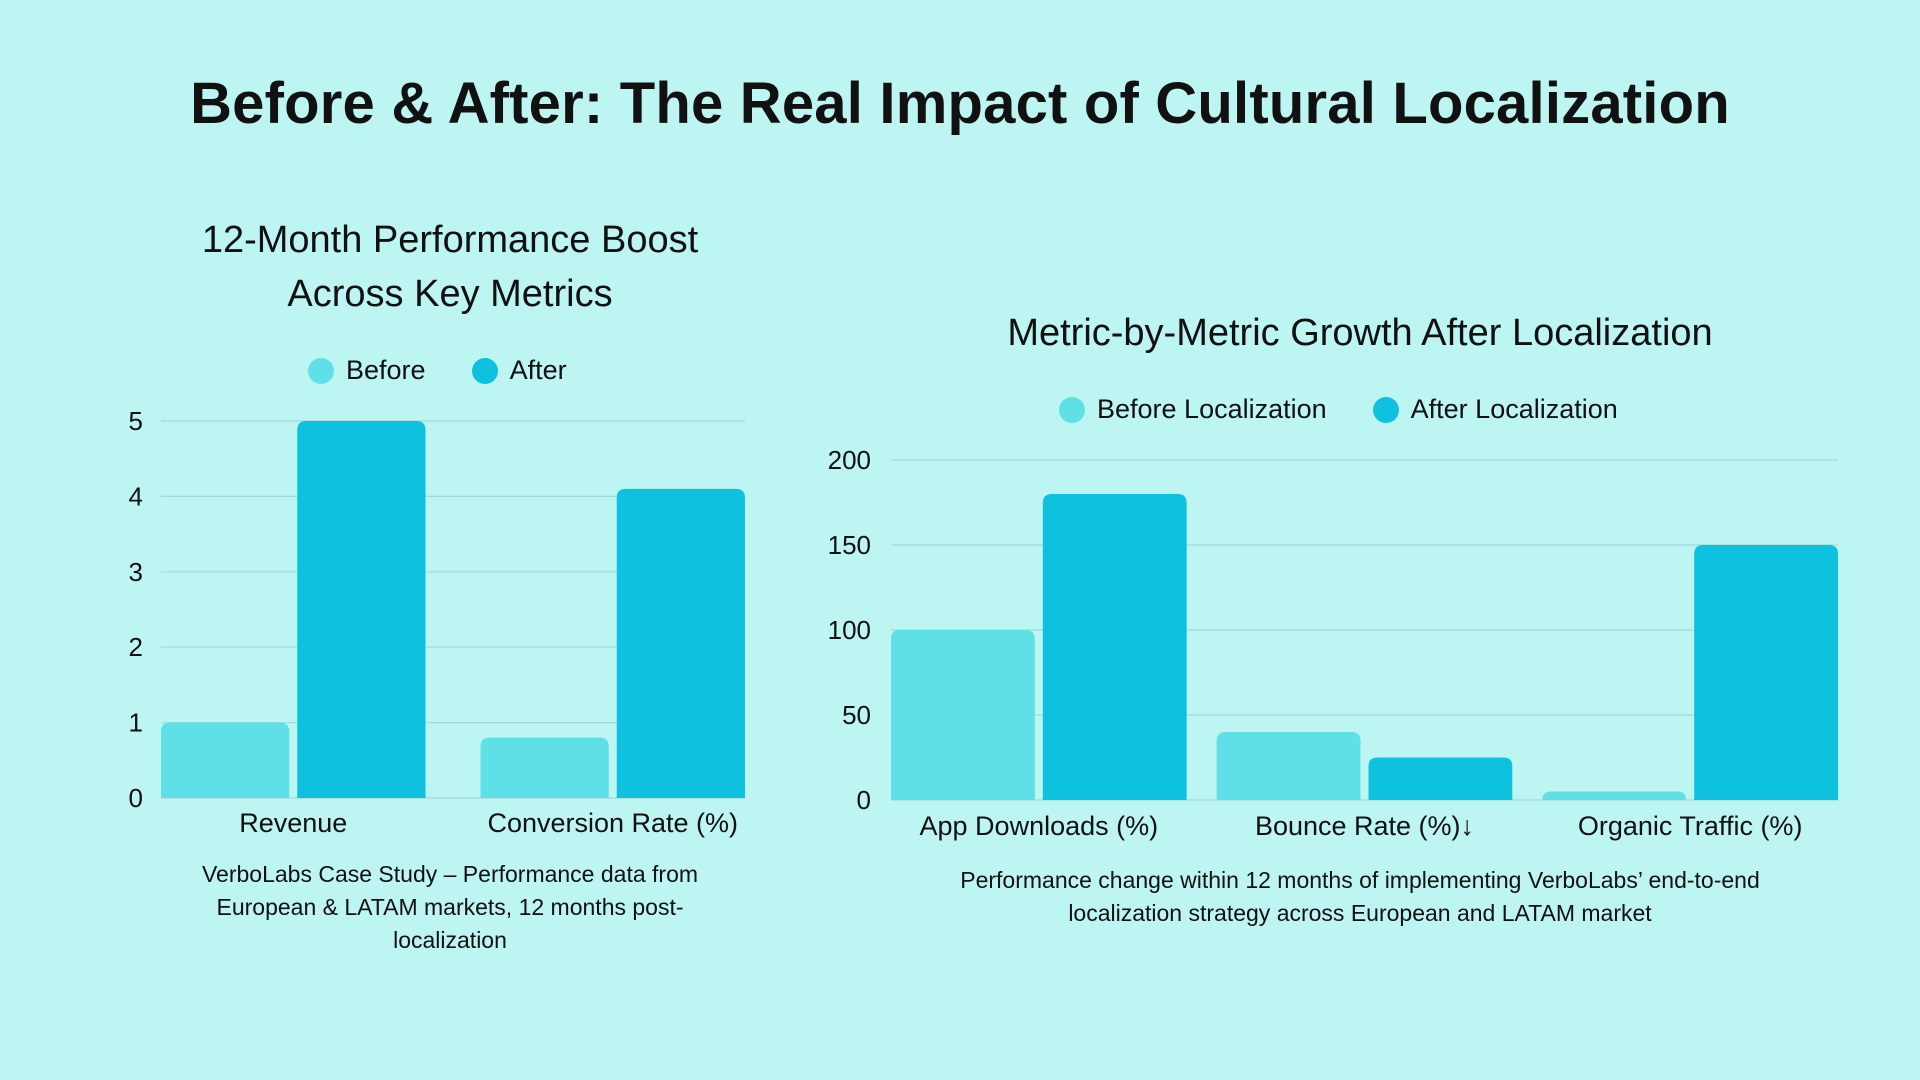  What do you see at coordinates (437, 370) in the screenshot?
I see `left-chart-legend: Before After` at bounding box center [437, 370].